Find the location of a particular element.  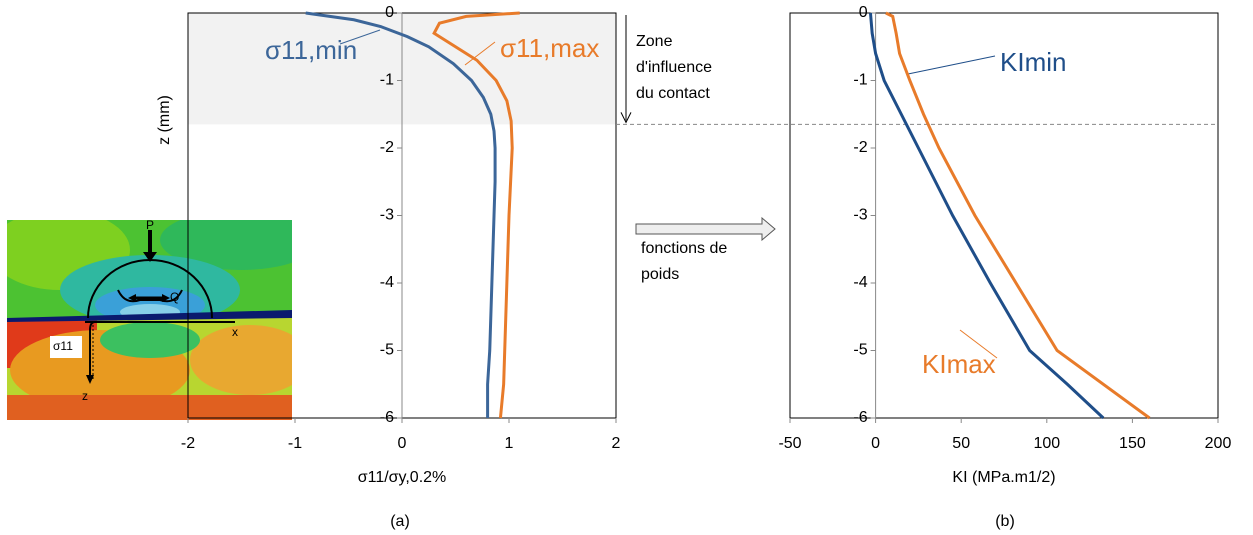

arrow-shape is located at coordinates (705, 229).